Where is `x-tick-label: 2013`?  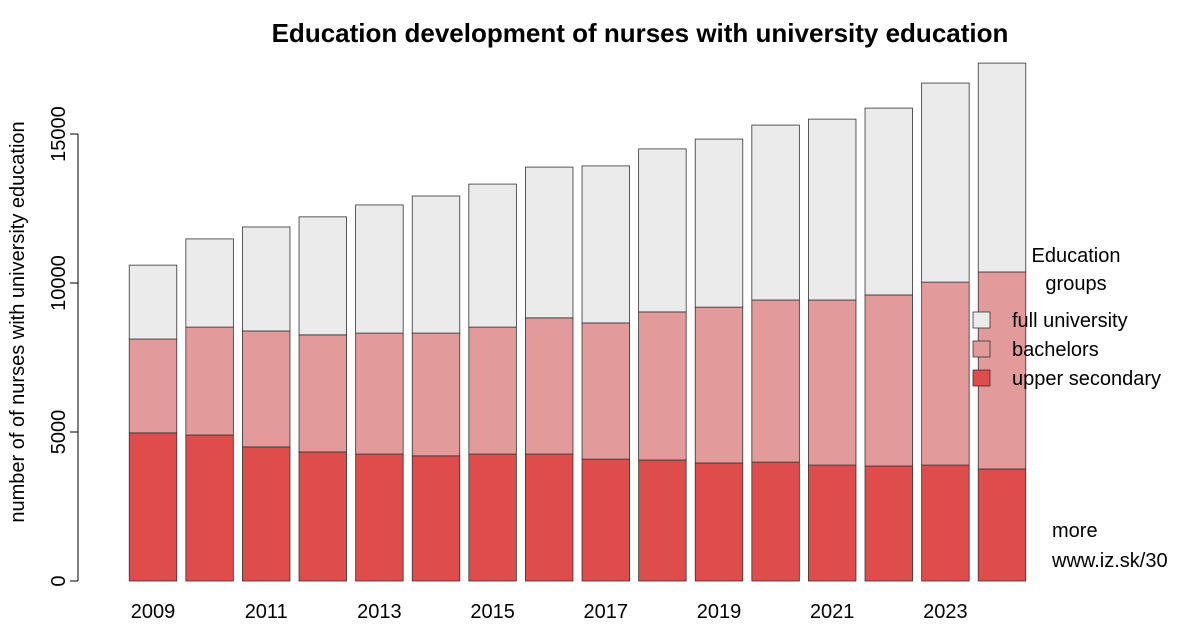 x-tick-label: 2013 is located at coordinates (379, 612).